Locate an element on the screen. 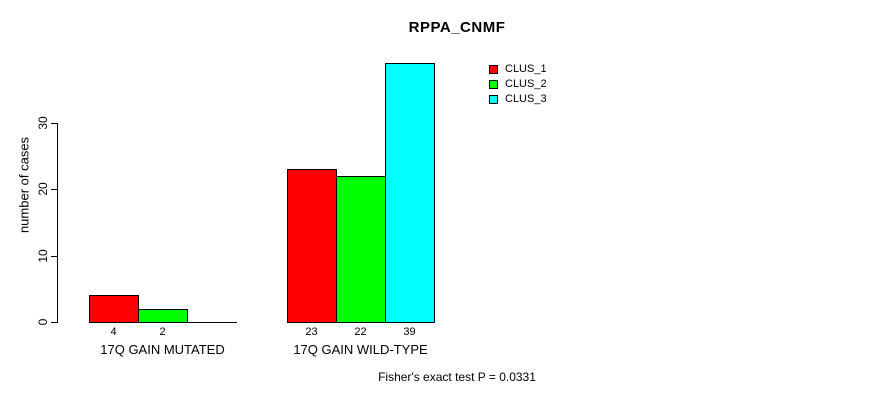 The image size is (890, 400). legend: CLUS_1 CLUS_2 CLUS_3 is located at coordinates (518, 84).